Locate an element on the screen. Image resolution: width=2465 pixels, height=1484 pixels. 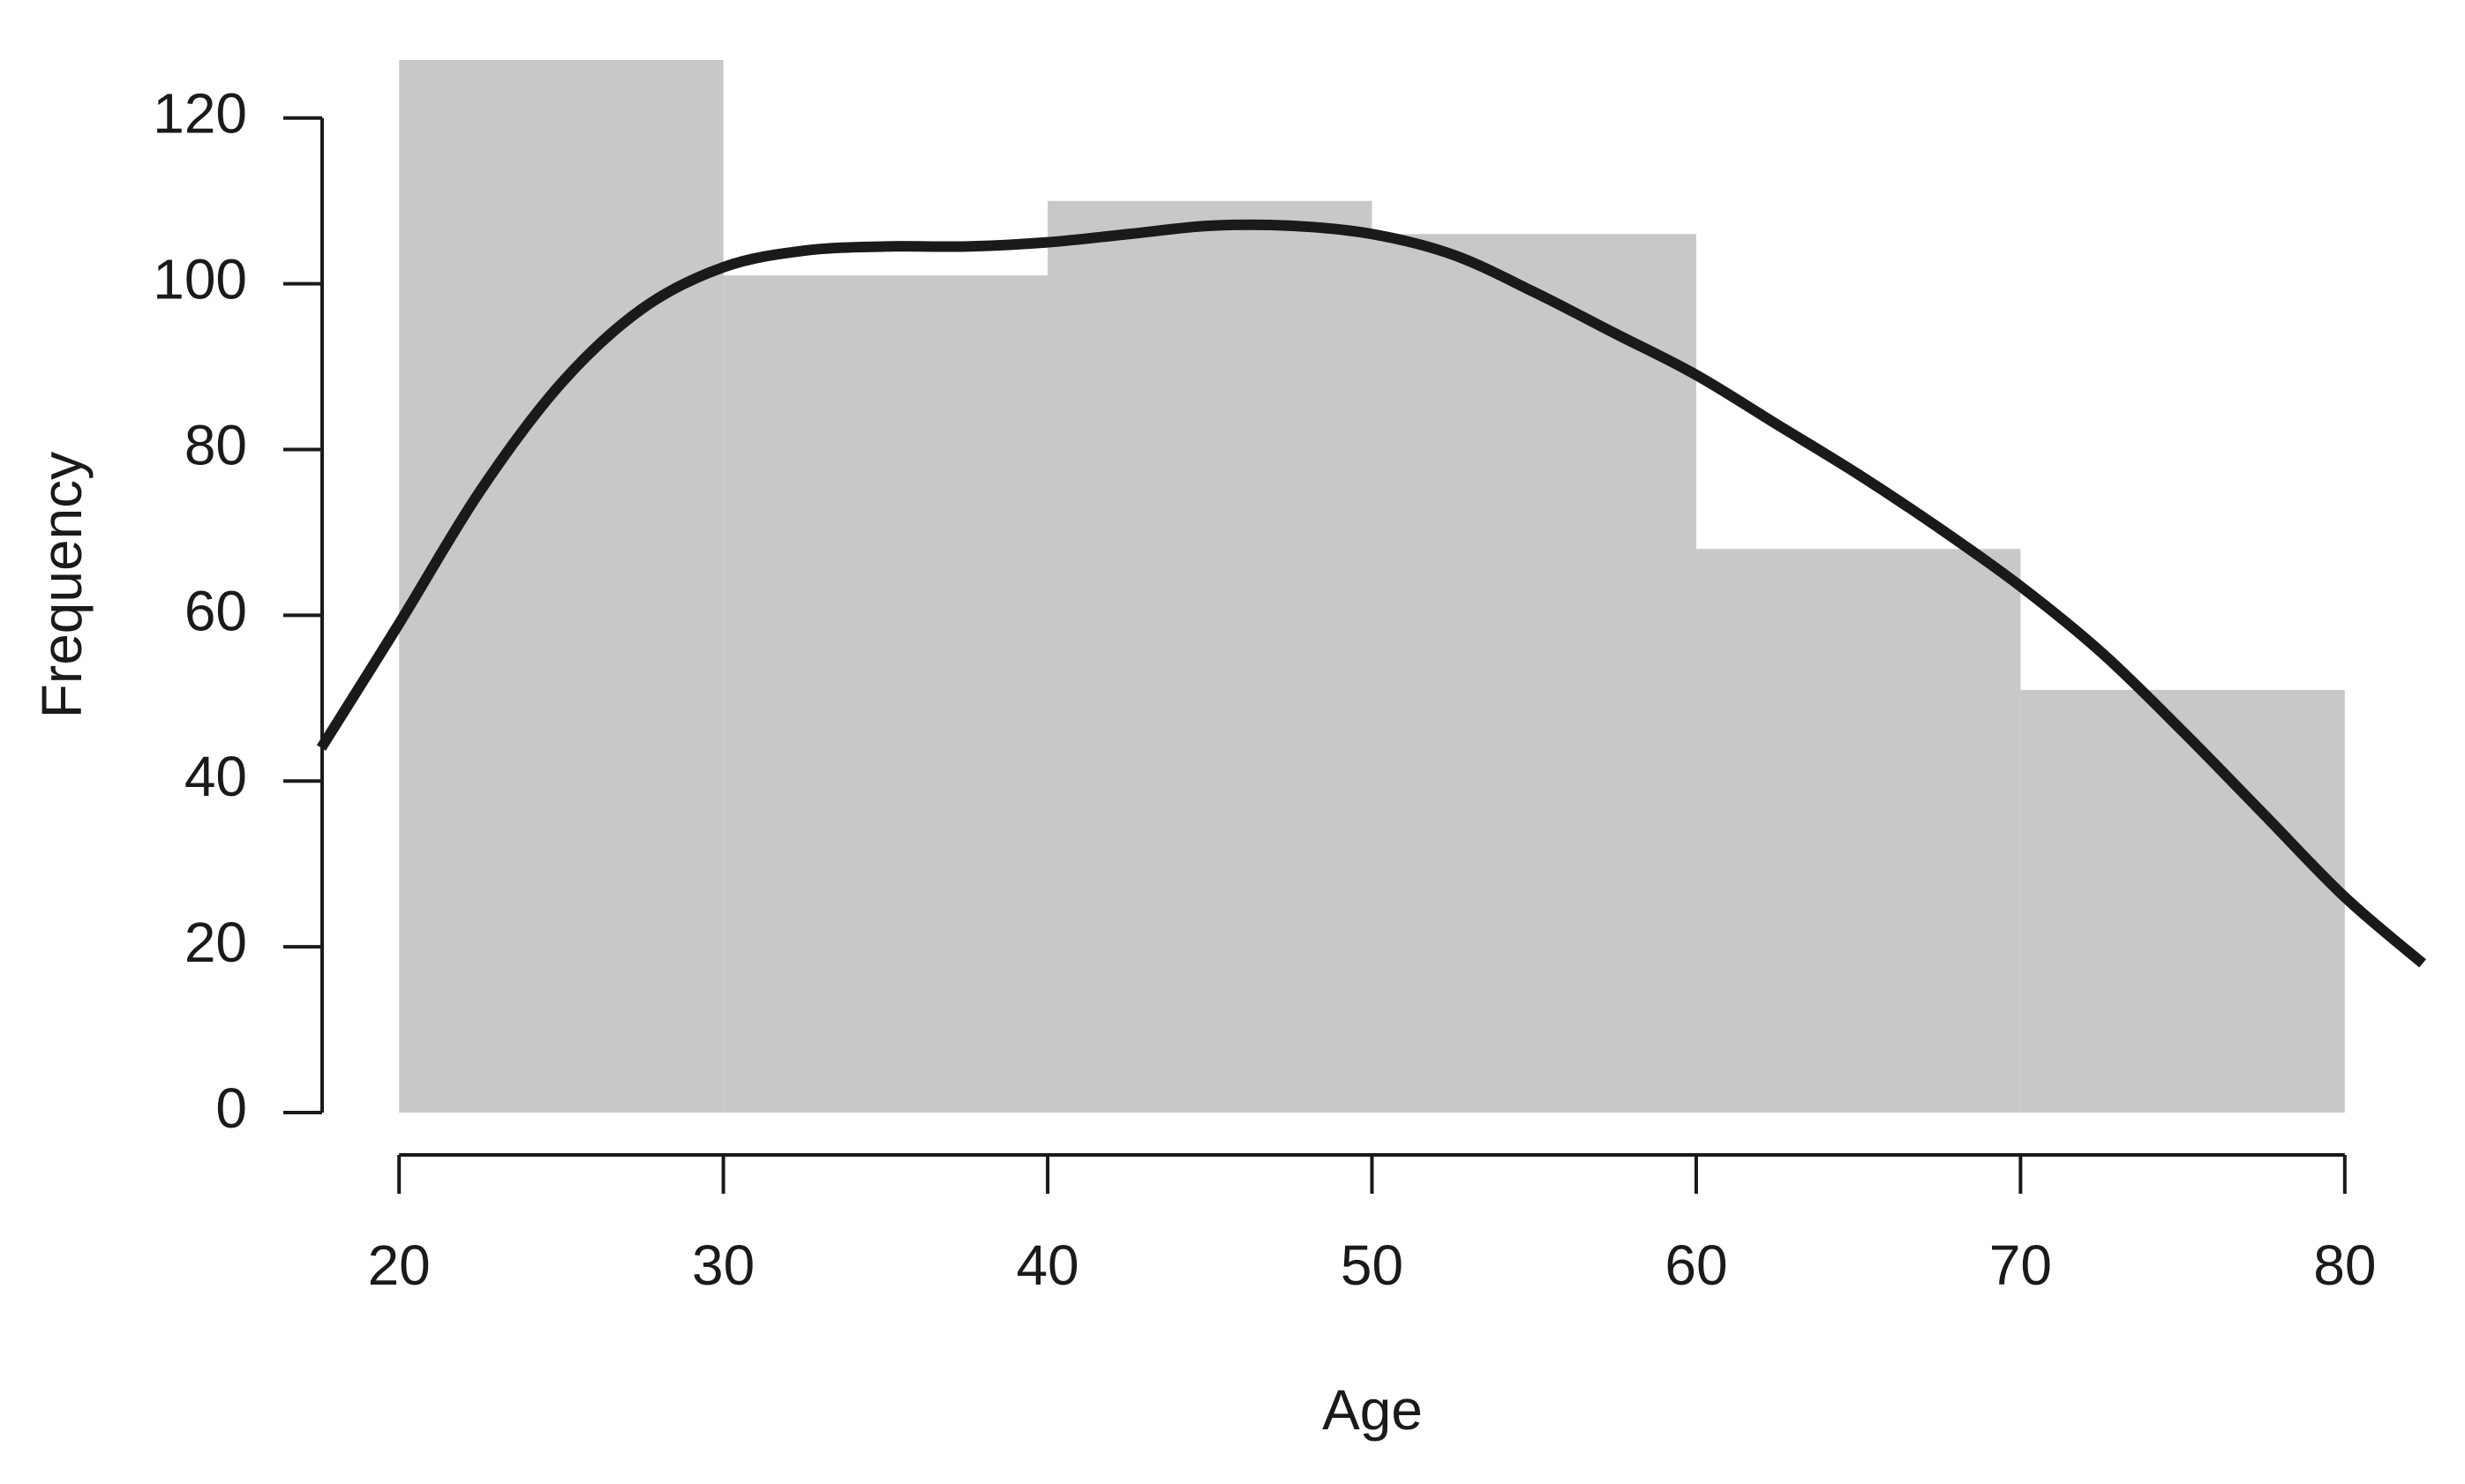
x-axis-label: Age is located at coordinates (1373, 1410).